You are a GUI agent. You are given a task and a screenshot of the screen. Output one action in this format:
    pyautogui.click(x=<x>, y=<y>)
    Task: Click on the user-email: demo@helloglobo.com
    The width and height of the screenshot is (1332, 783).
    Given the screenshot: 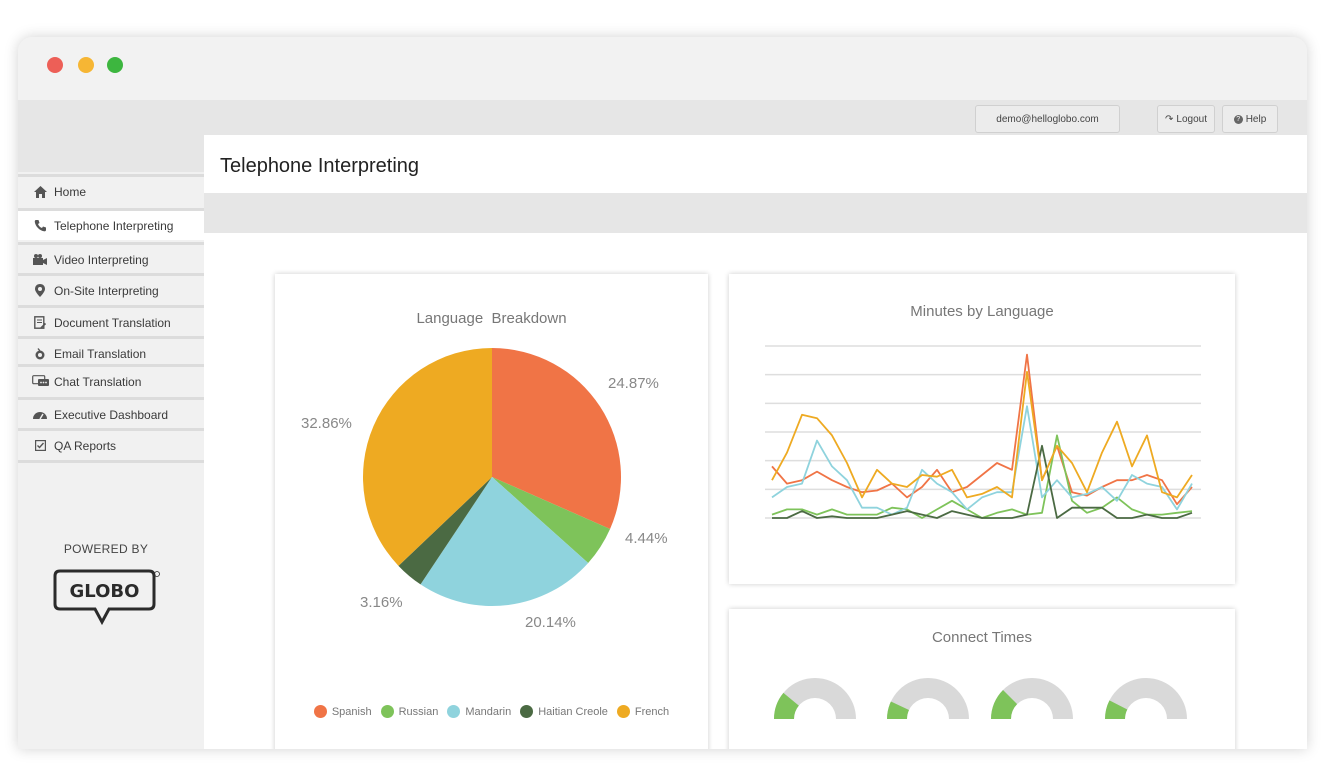 What is the action you would take?
    pyautogui.click(x=1047, y=119)
    